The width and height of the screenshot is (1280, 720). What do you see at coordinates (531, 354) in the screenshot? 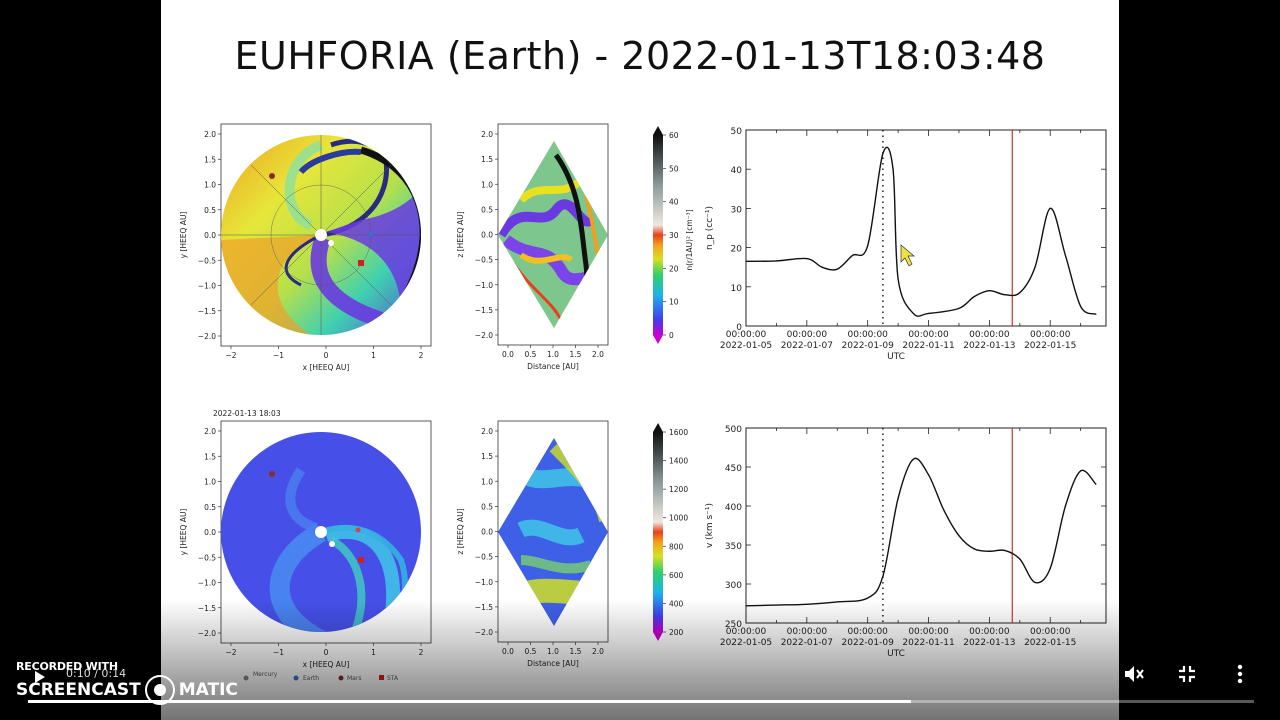
I see `top-wedge-xtick-label: 0.5` at bounding box center [531, 354].